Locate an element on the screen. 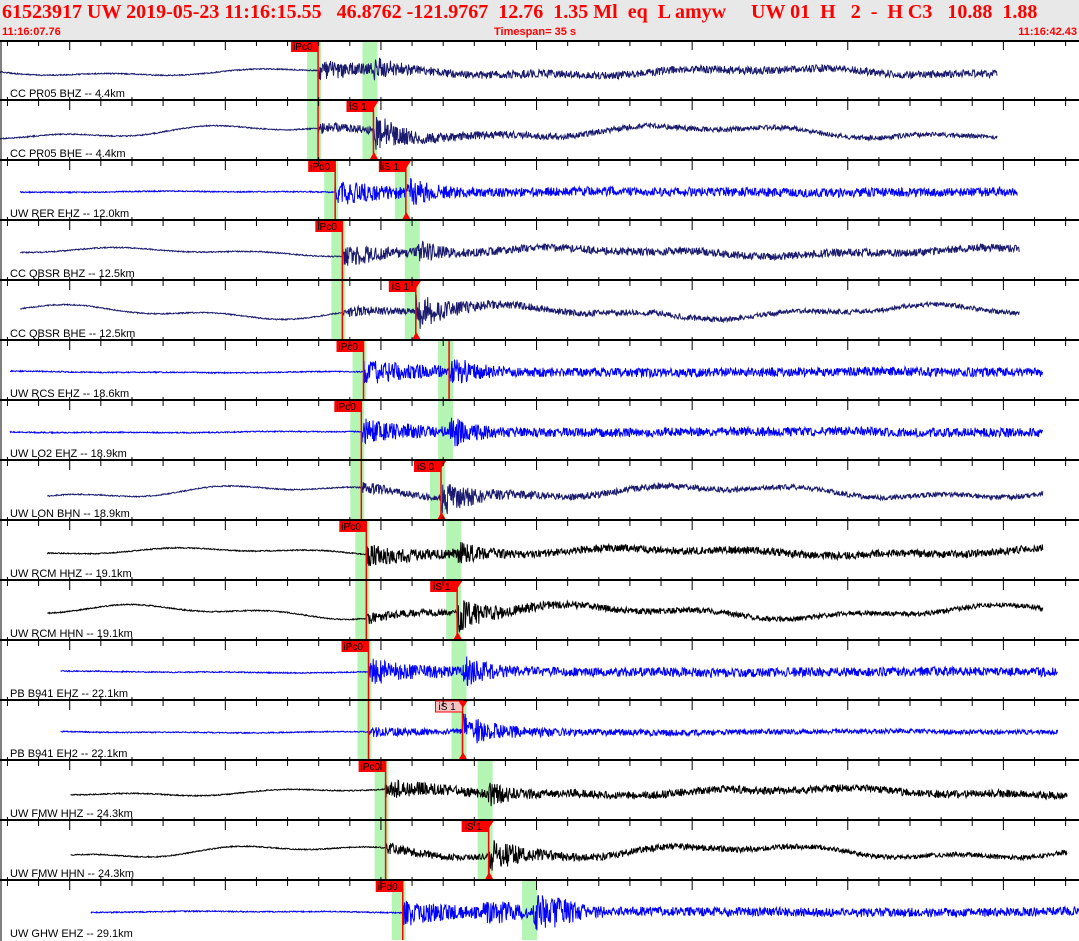 This screenshot has height=941, width=1079. station-label: PB B941 EHZ -- 22.1km is located at coordinates (69, 694).